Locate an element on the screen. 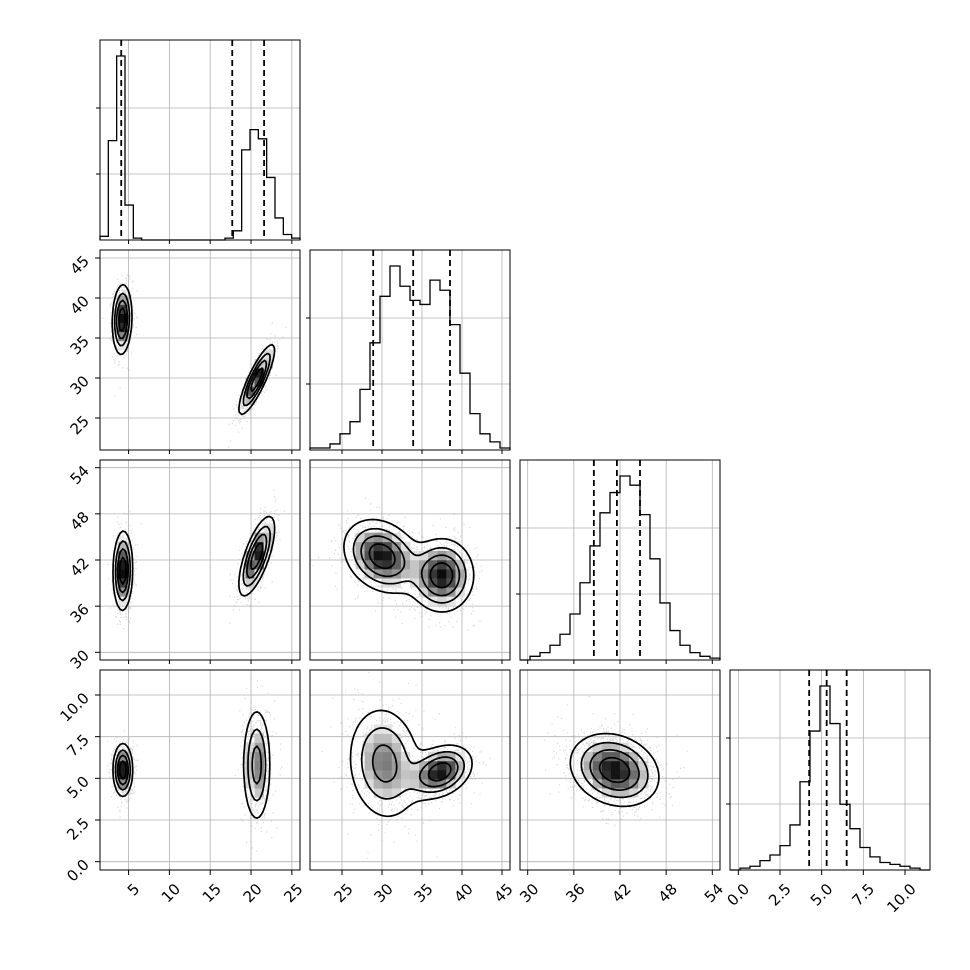 The width and height of the screenshot is (970, 970). x-tick-label-p1-0: 25 is located at coordinates (344, 893).